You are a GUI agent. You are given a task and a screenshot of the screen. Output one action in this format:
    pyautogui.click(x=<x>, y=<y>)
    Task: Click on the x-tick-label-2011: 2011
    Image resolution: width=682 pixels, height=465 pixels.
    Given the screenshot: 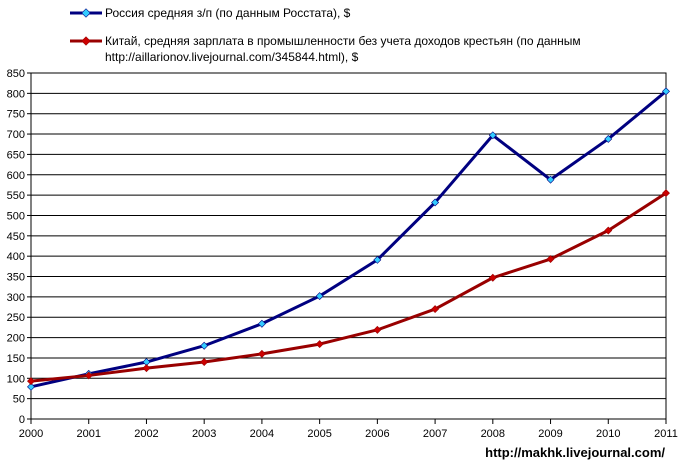 What is the action you would take?
    pyautogui.click(x=666, y=434)
    